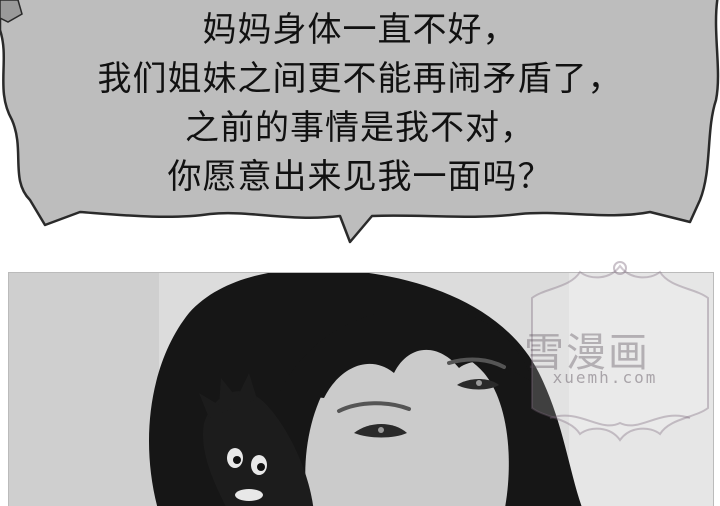 The height and width of the screenshot is (506, 720). Describe the element at coordinates (11, 11) in the screenshot. I see `bubble-corner-mark` at that location.